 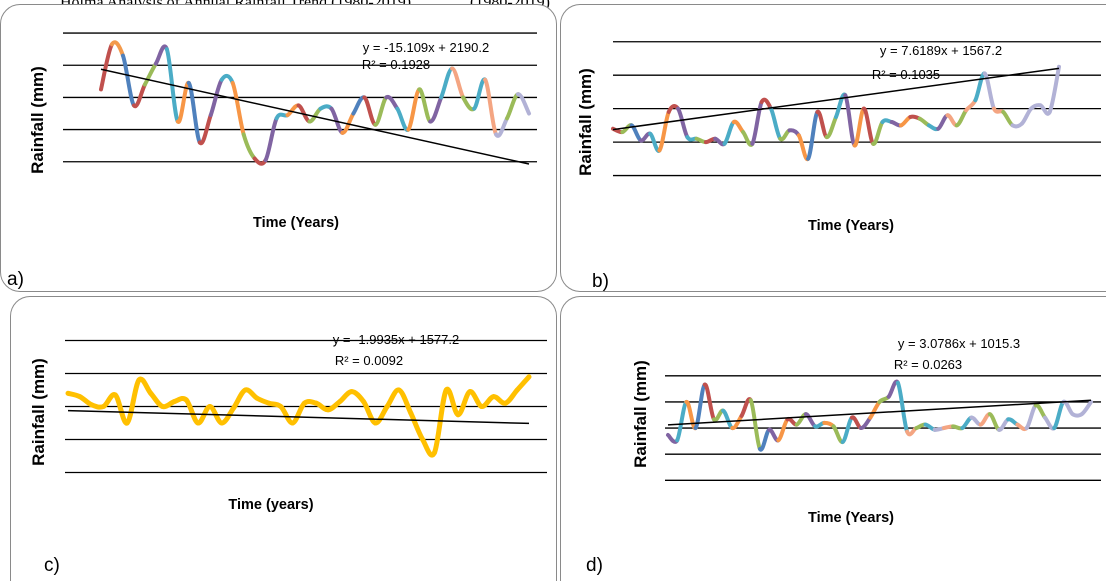 What do you see at coordinates (52, 565) in the screenshot?
I see `panel-label-c: c)` at bounding box center [52, 565].